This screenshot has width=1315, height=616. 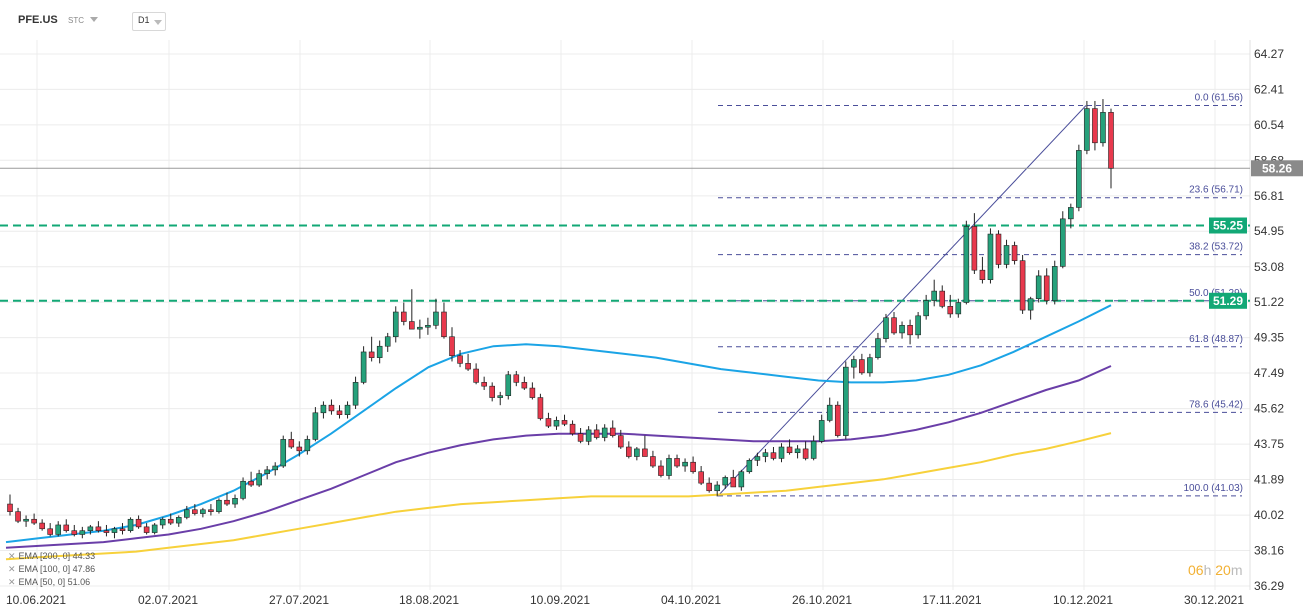 What do you see at coordinates (94, 19) in the screenshot?
I see `symbol-dropdown-chevron-icon` at bounding box center [94, 19].